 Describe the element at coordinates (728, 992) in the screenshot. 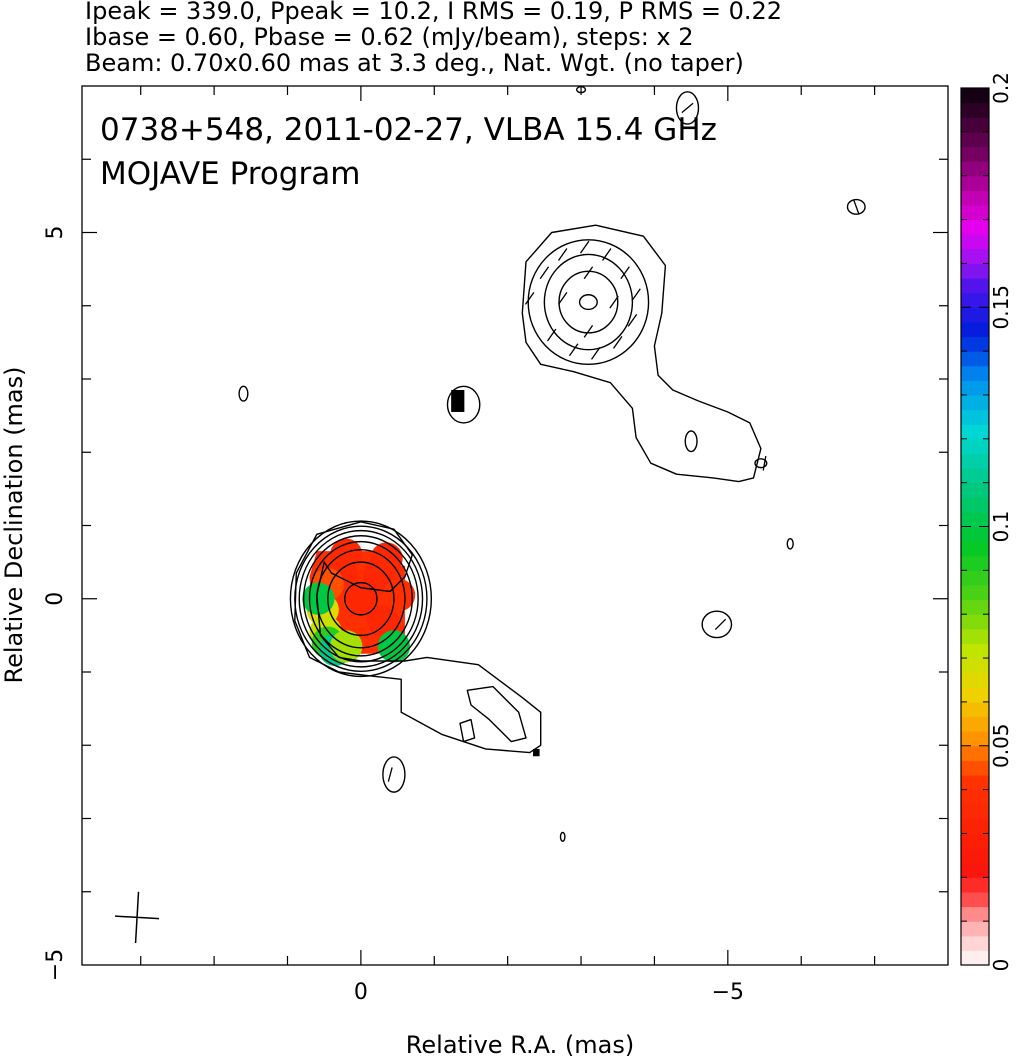

I see `x-tick-label: −5` at that location.